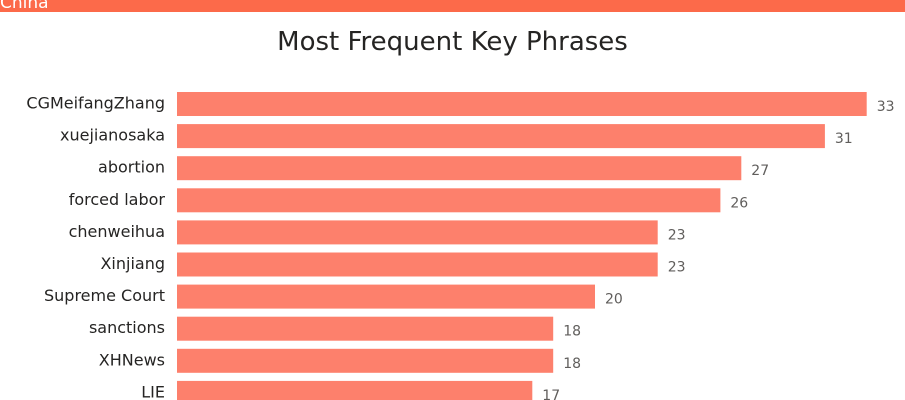 This screenshot has height=400, width=905. What do you see at coordinates (132, 359) in the screenshot?
I see `category-label: XHNews` at bounding box center [132, 359].